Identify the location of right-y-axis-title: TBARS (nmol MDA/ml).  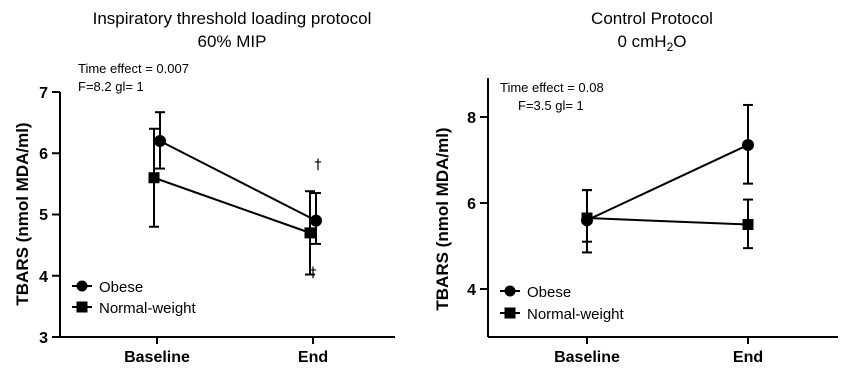
(442, 218).